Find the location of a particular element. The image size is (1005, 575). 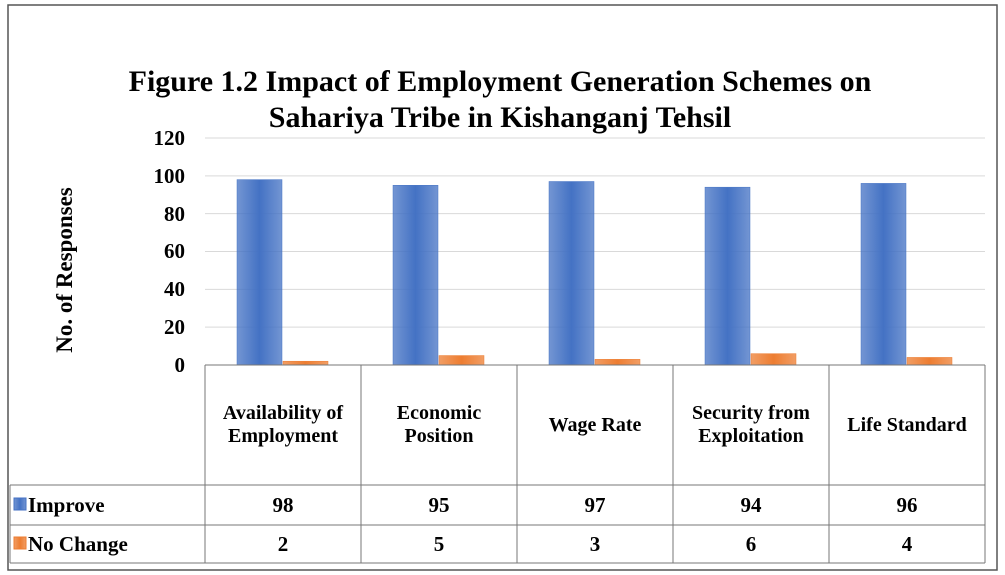

x-tick-label: Life Standard is located at coordinates (907, 424).